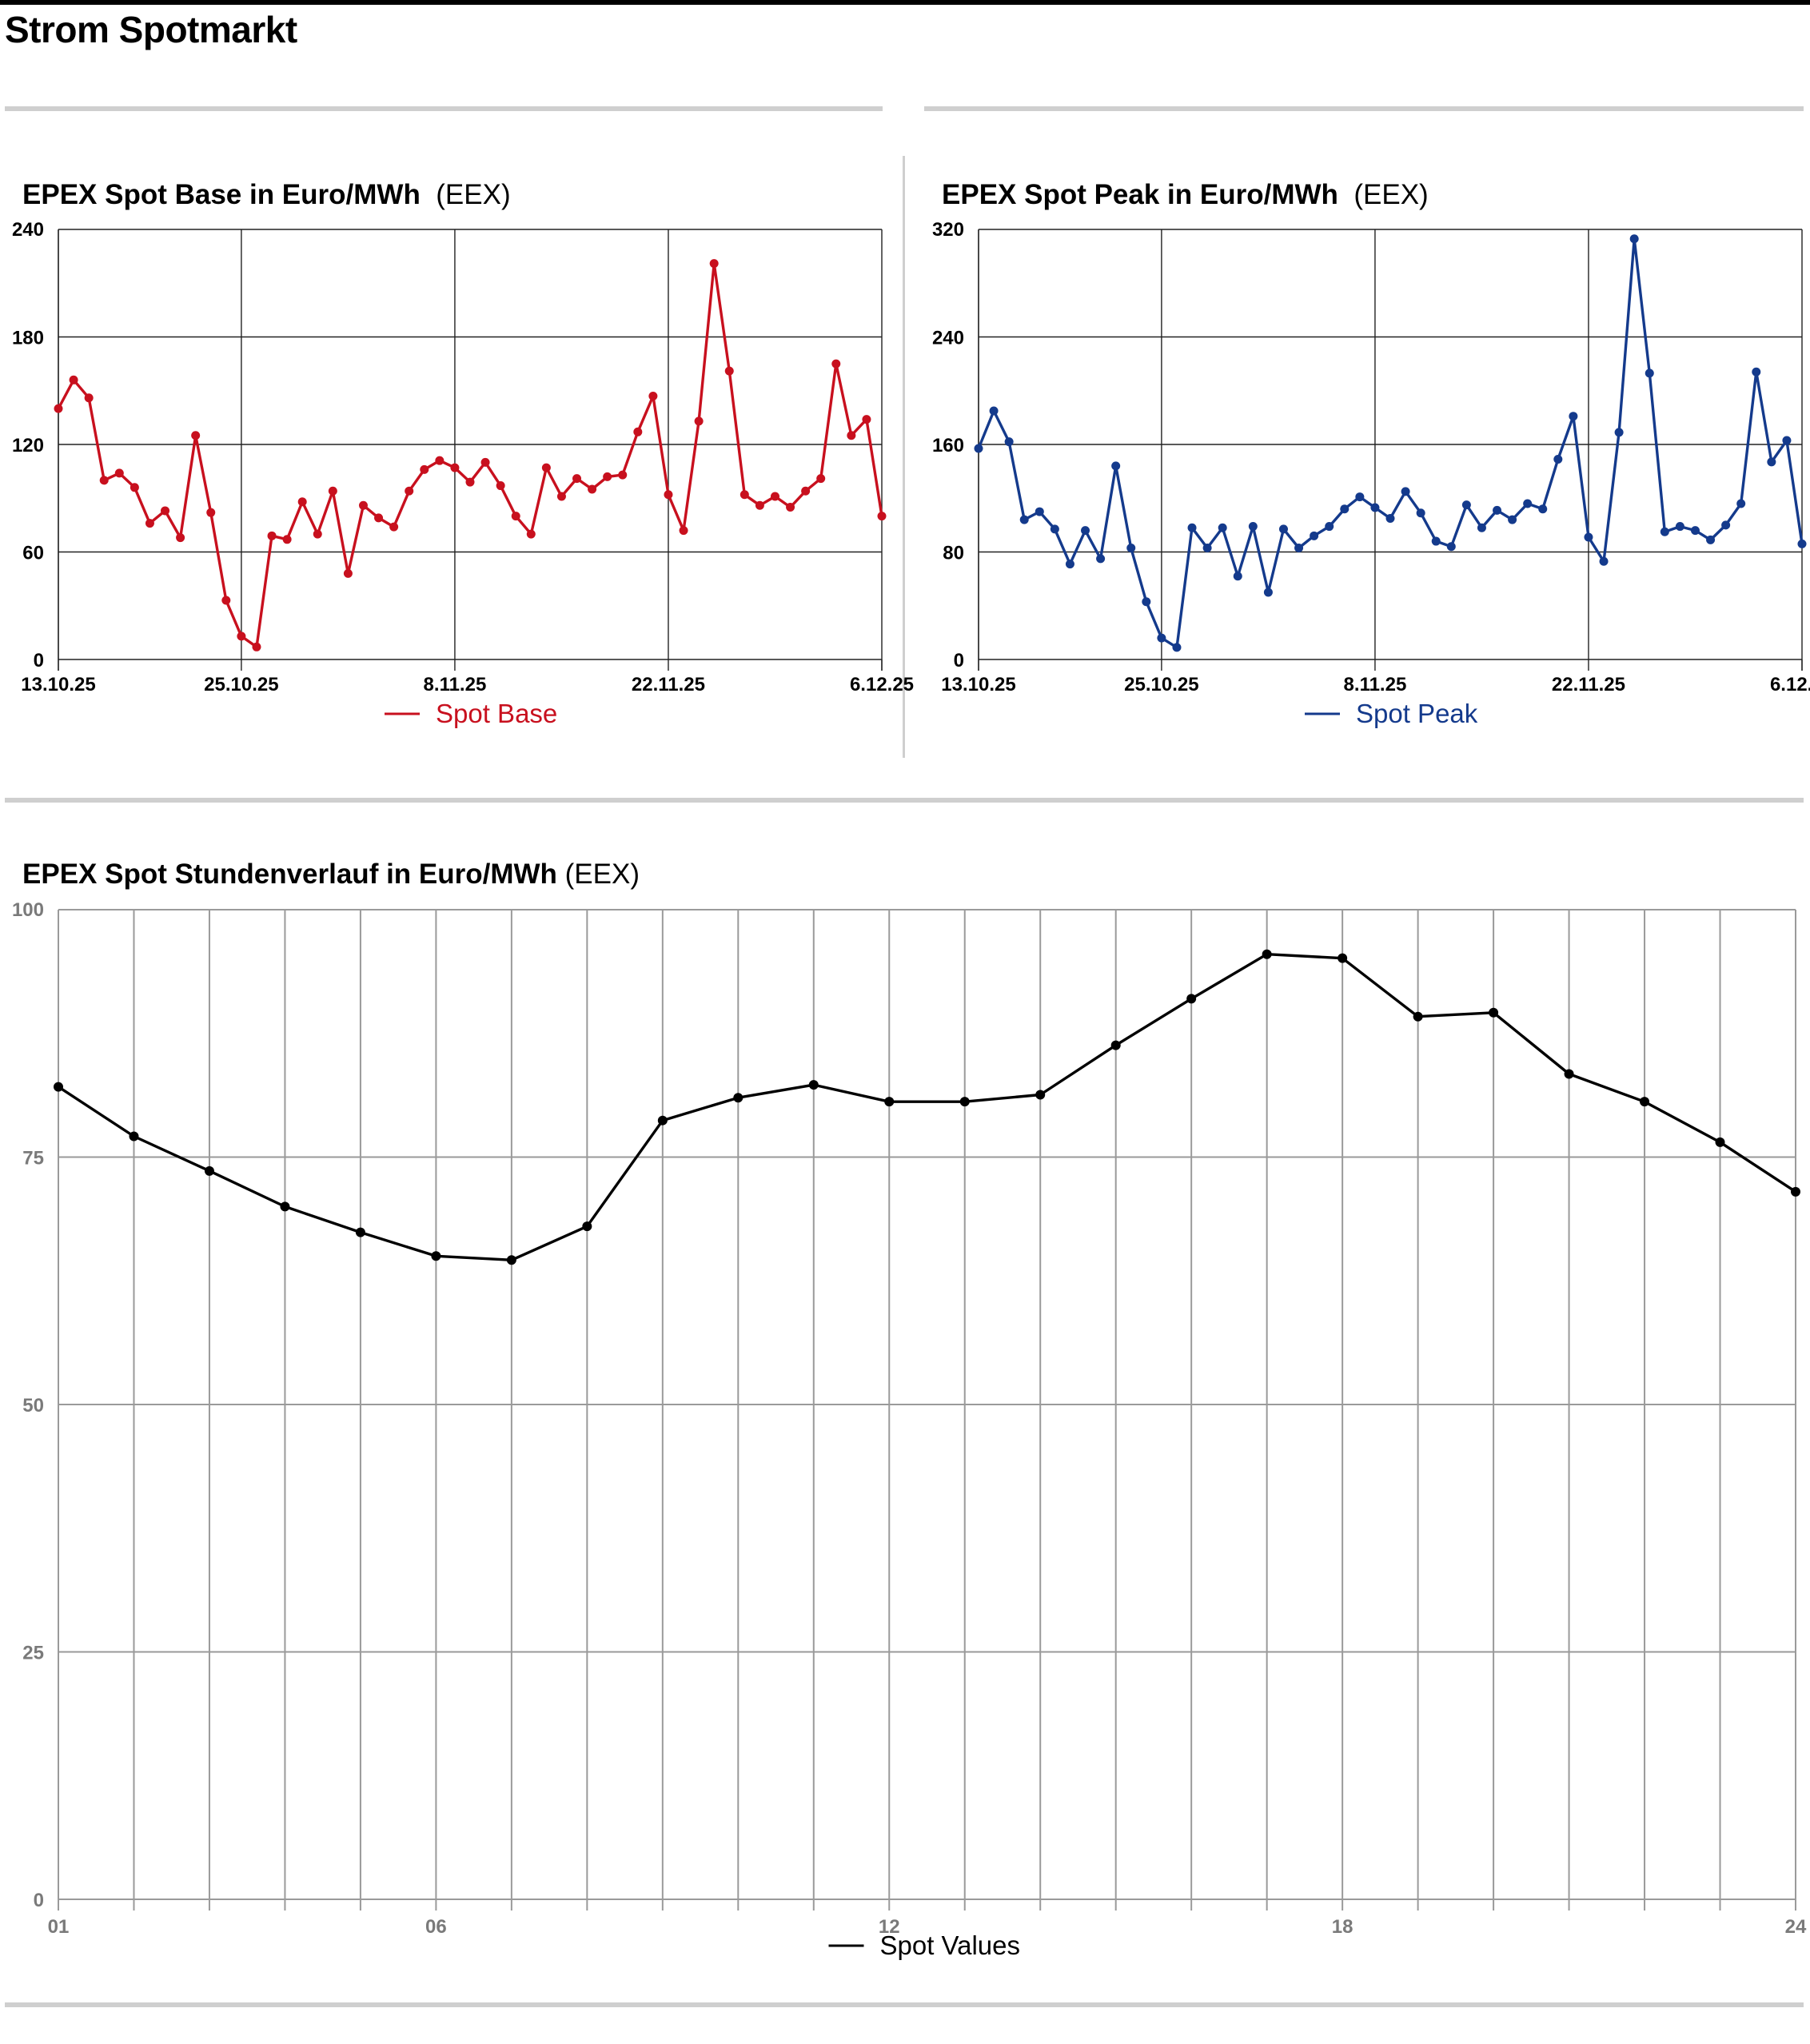  What do you see at coordinates (948, 338) in the screenshot?
I see `y-tick-label: 240` at bounding box center [948, 338].